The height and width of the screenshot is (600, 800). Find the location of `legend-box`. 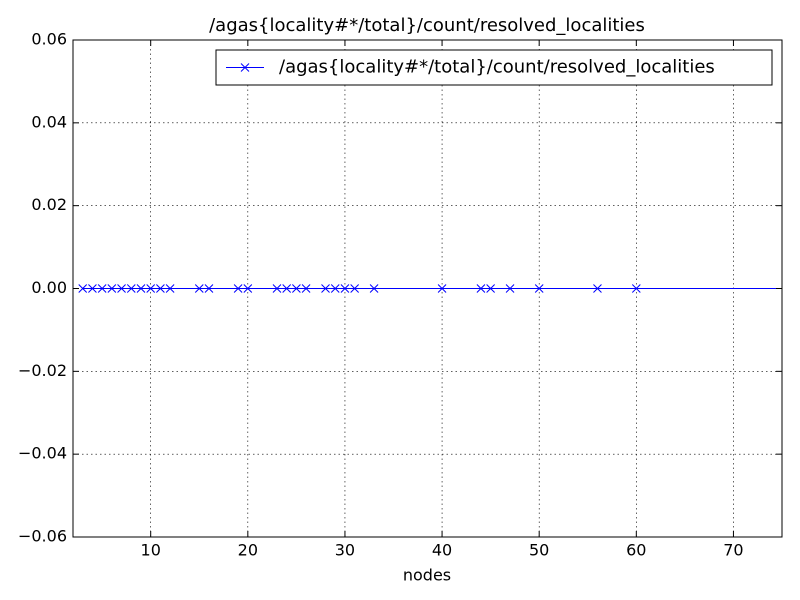

legend-box is located at coordinates (494, 67).